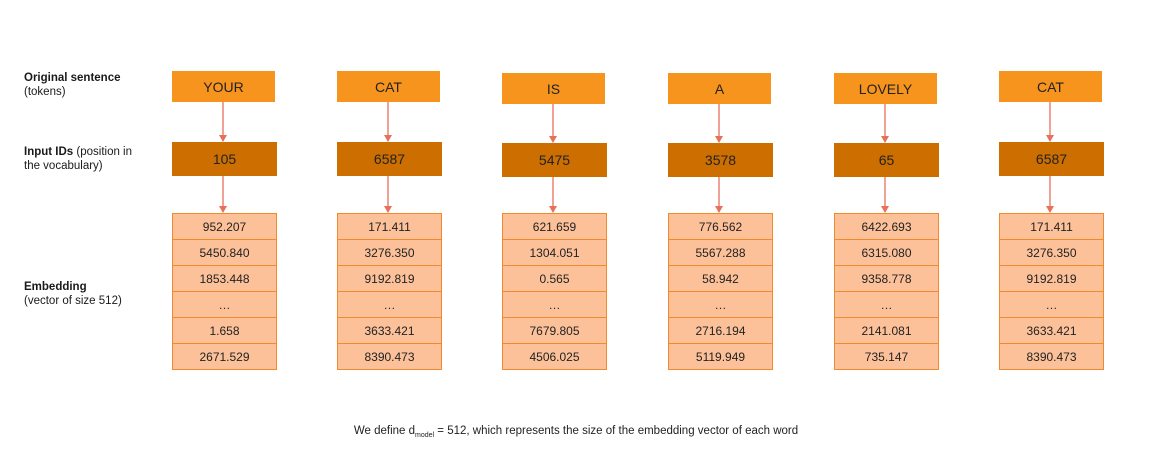 The image size is (1152, 452). What do you see at coordinates (720, 356) in the screenshot?
I see `embedding-value: 5119.949` at bounding box center [720, 356].